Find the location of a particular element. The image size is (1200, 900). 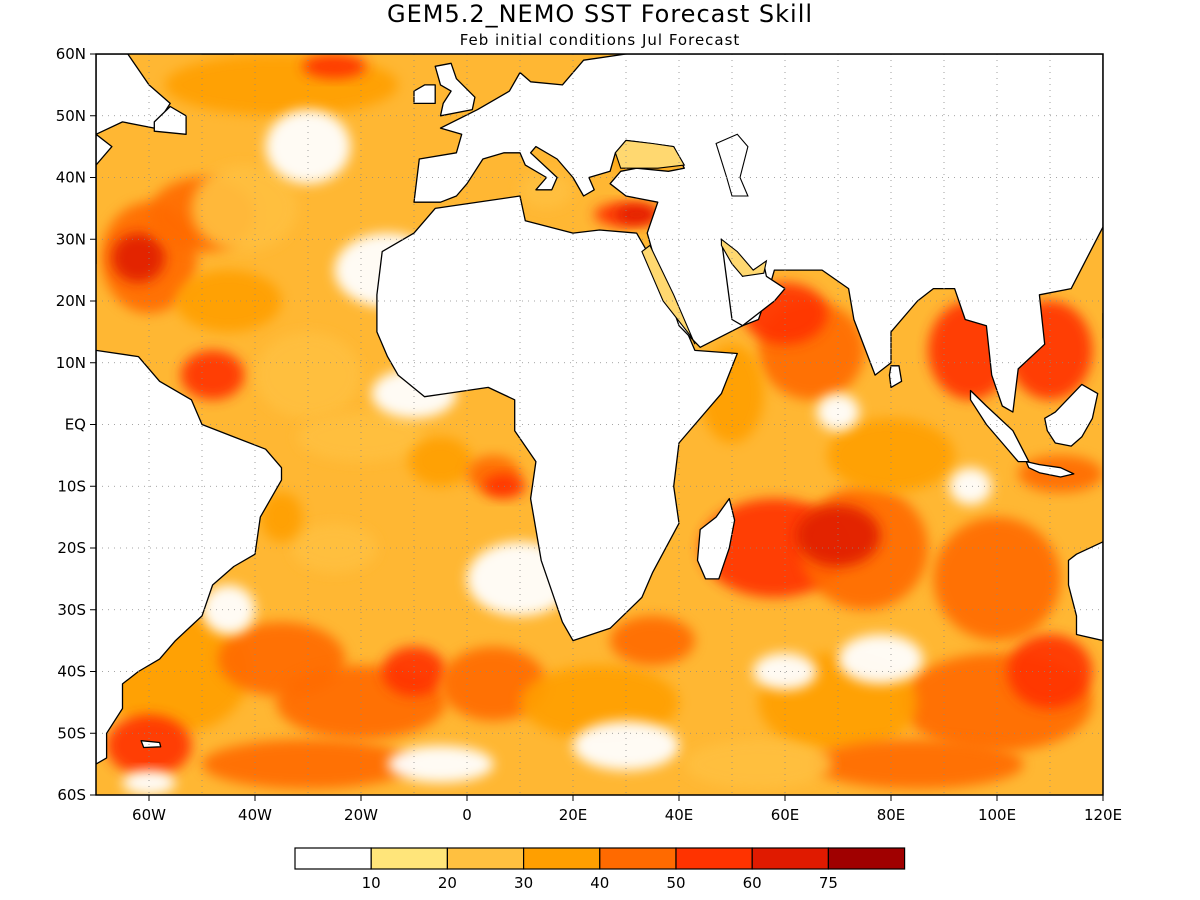

lat-tick-label-30N: 30N is located at coordinates (71, 239).